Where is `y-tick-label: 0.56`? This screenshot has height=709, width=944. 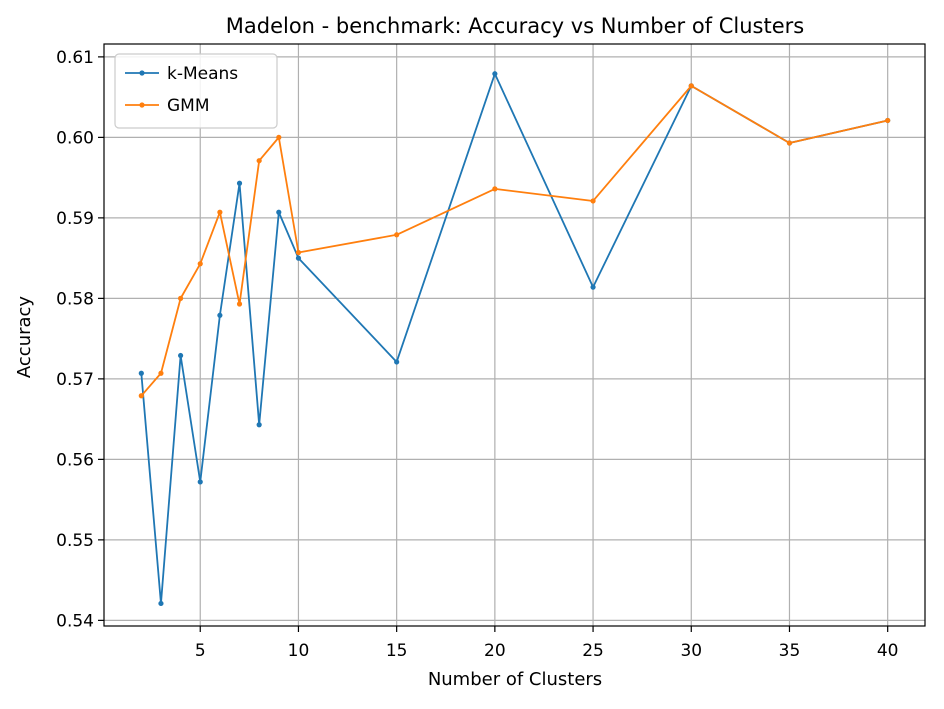 y-tick-label: 0.56 is located at coordinates (75, 460).